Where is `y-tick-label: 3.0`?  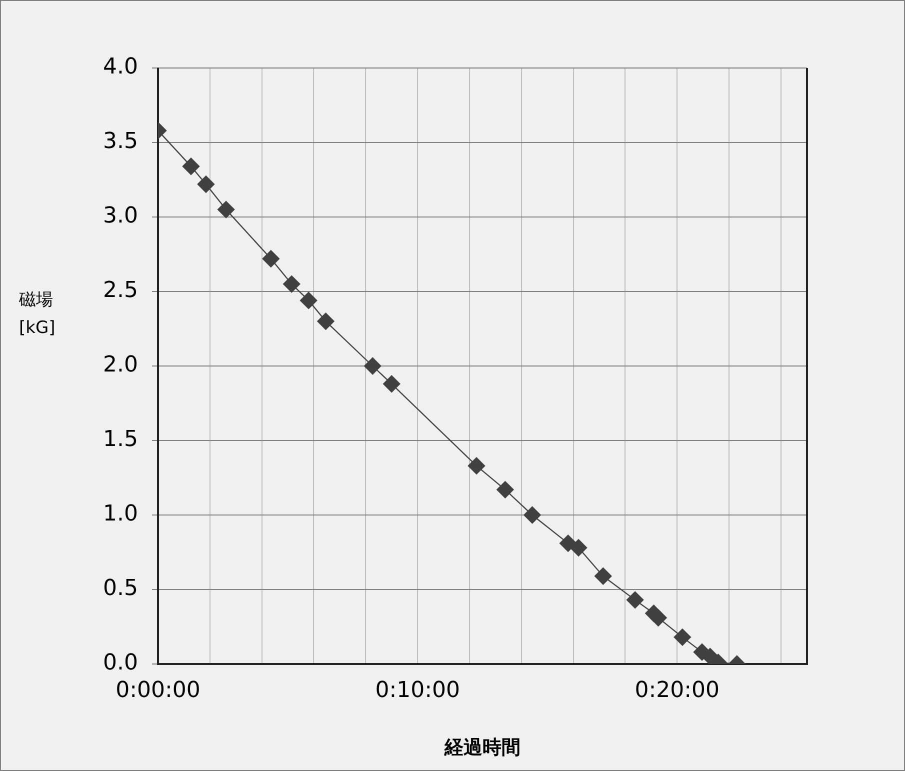 y-tick-label: 3.0 is located at coordinates (120, 216).